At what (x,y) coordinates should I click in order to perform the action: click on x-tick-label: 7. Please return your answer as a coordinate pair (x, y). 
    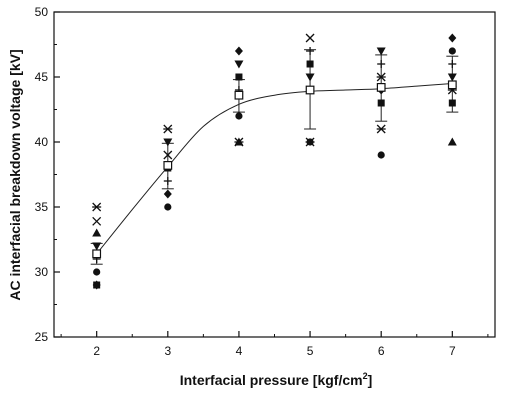
    Looking at the image, I should click on (452, 351).